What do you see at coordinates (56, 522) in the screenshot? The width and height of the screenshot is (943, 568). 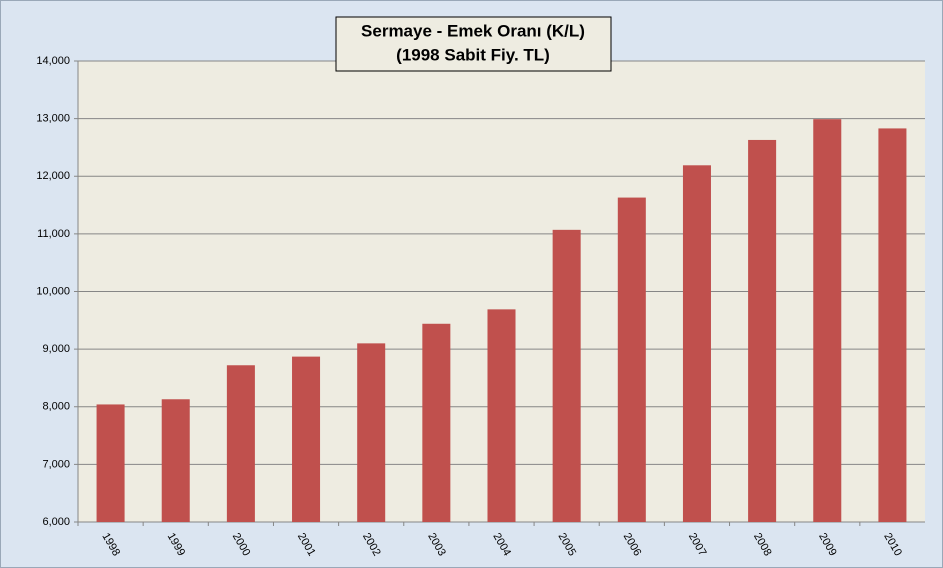 I see `y-tick-label: 6,000` at bounding box center [56, 522].